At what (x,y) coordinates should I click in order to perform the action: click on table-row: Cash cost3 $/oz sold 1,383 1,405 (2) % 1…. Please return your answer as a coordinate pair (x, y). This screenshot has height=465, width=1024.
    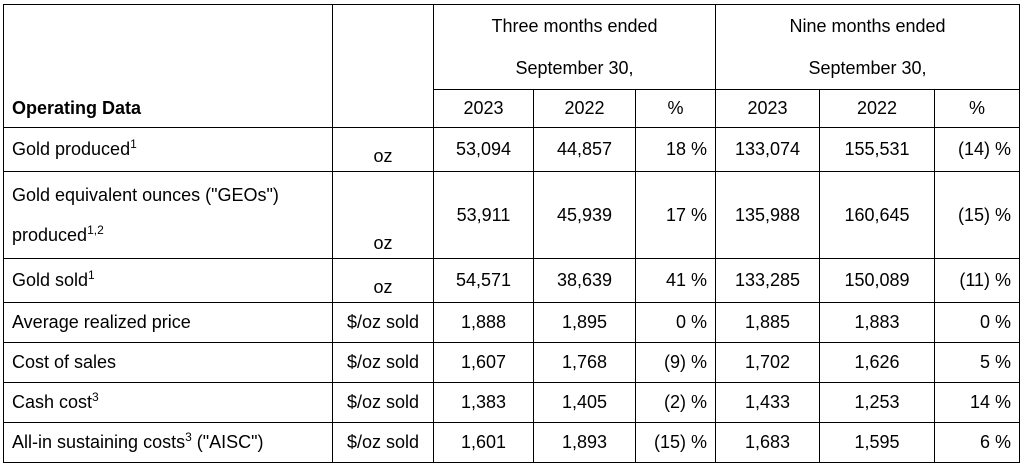
    Looking at the image, I should click on (512, 402).